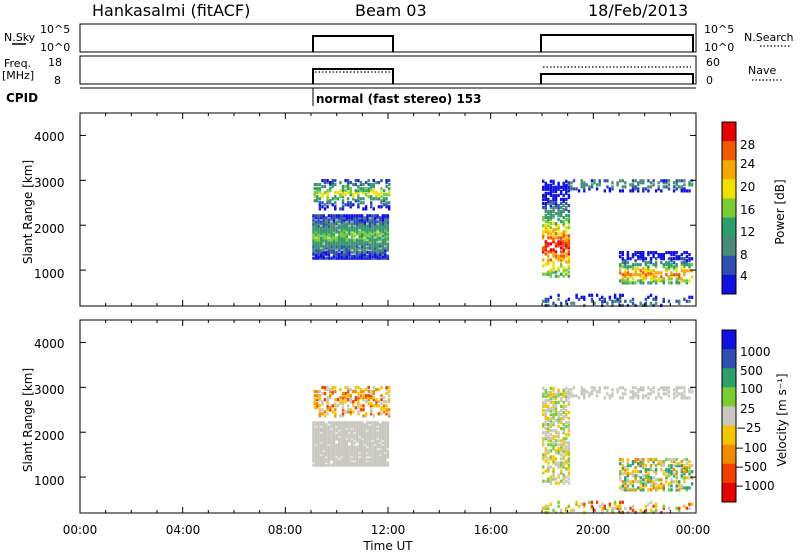  Describe the element at coordinates (49, 390) in the screenshot. I see `velocity-ytick-3000: 3000` at that location.